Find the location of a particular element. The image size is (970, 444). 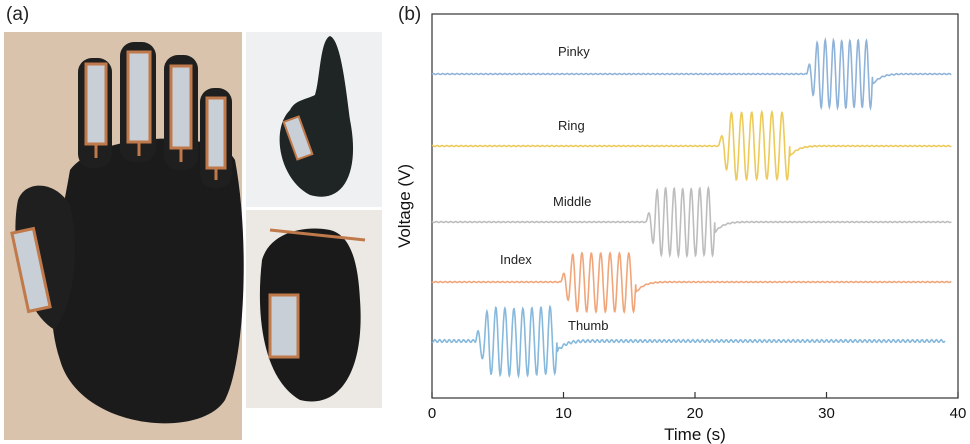

series-line-index is located at coordinates (691, 283).